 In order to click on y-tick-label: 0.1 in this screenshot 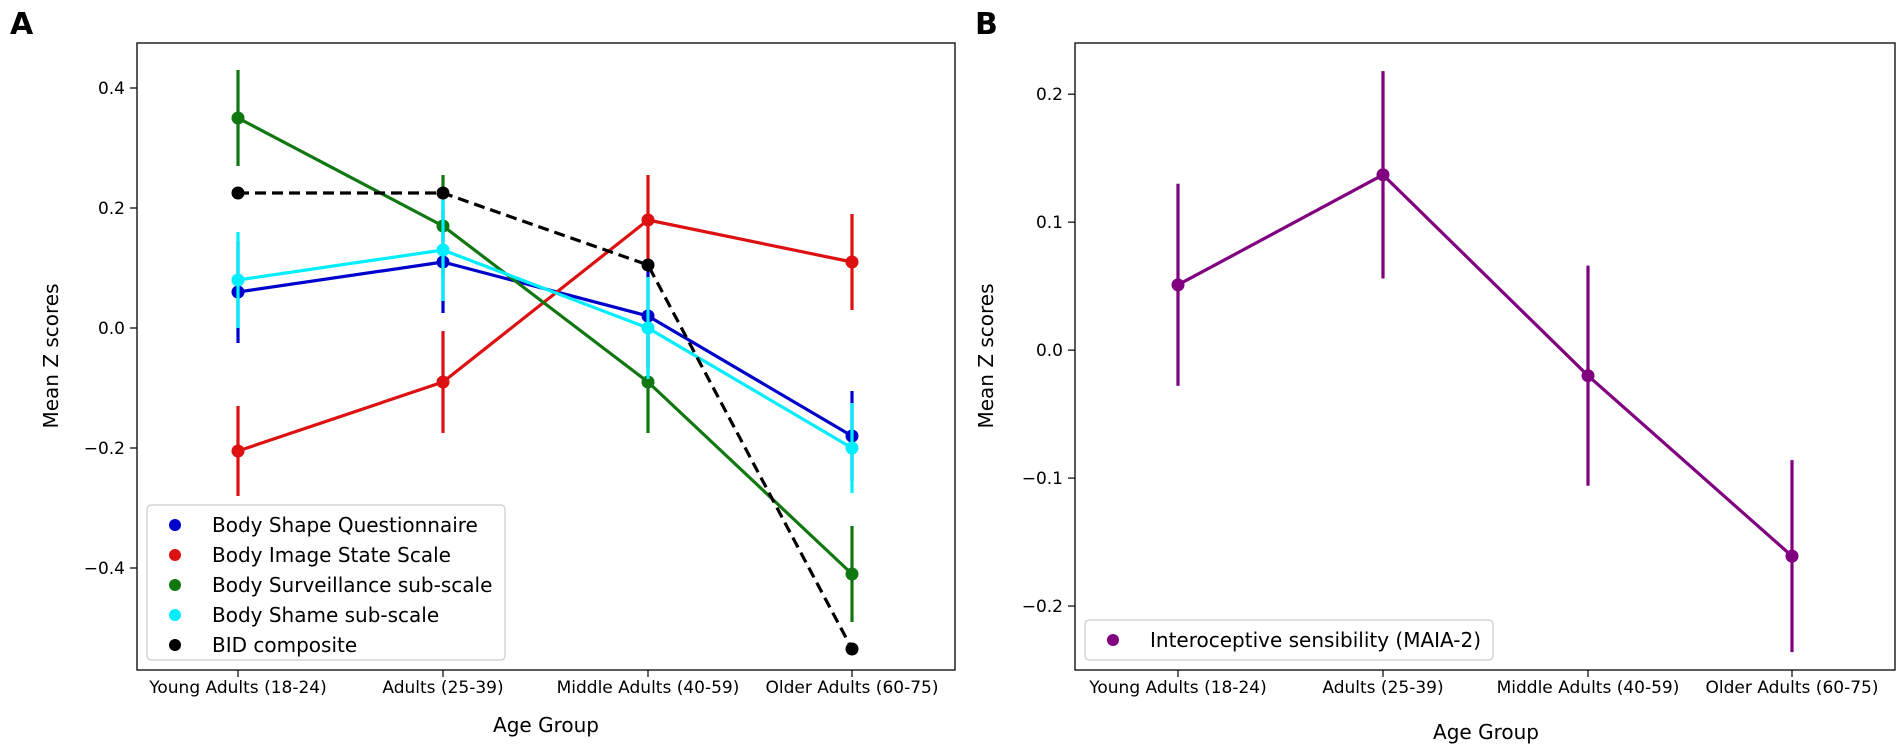, I will do `click(1049, 223)`.